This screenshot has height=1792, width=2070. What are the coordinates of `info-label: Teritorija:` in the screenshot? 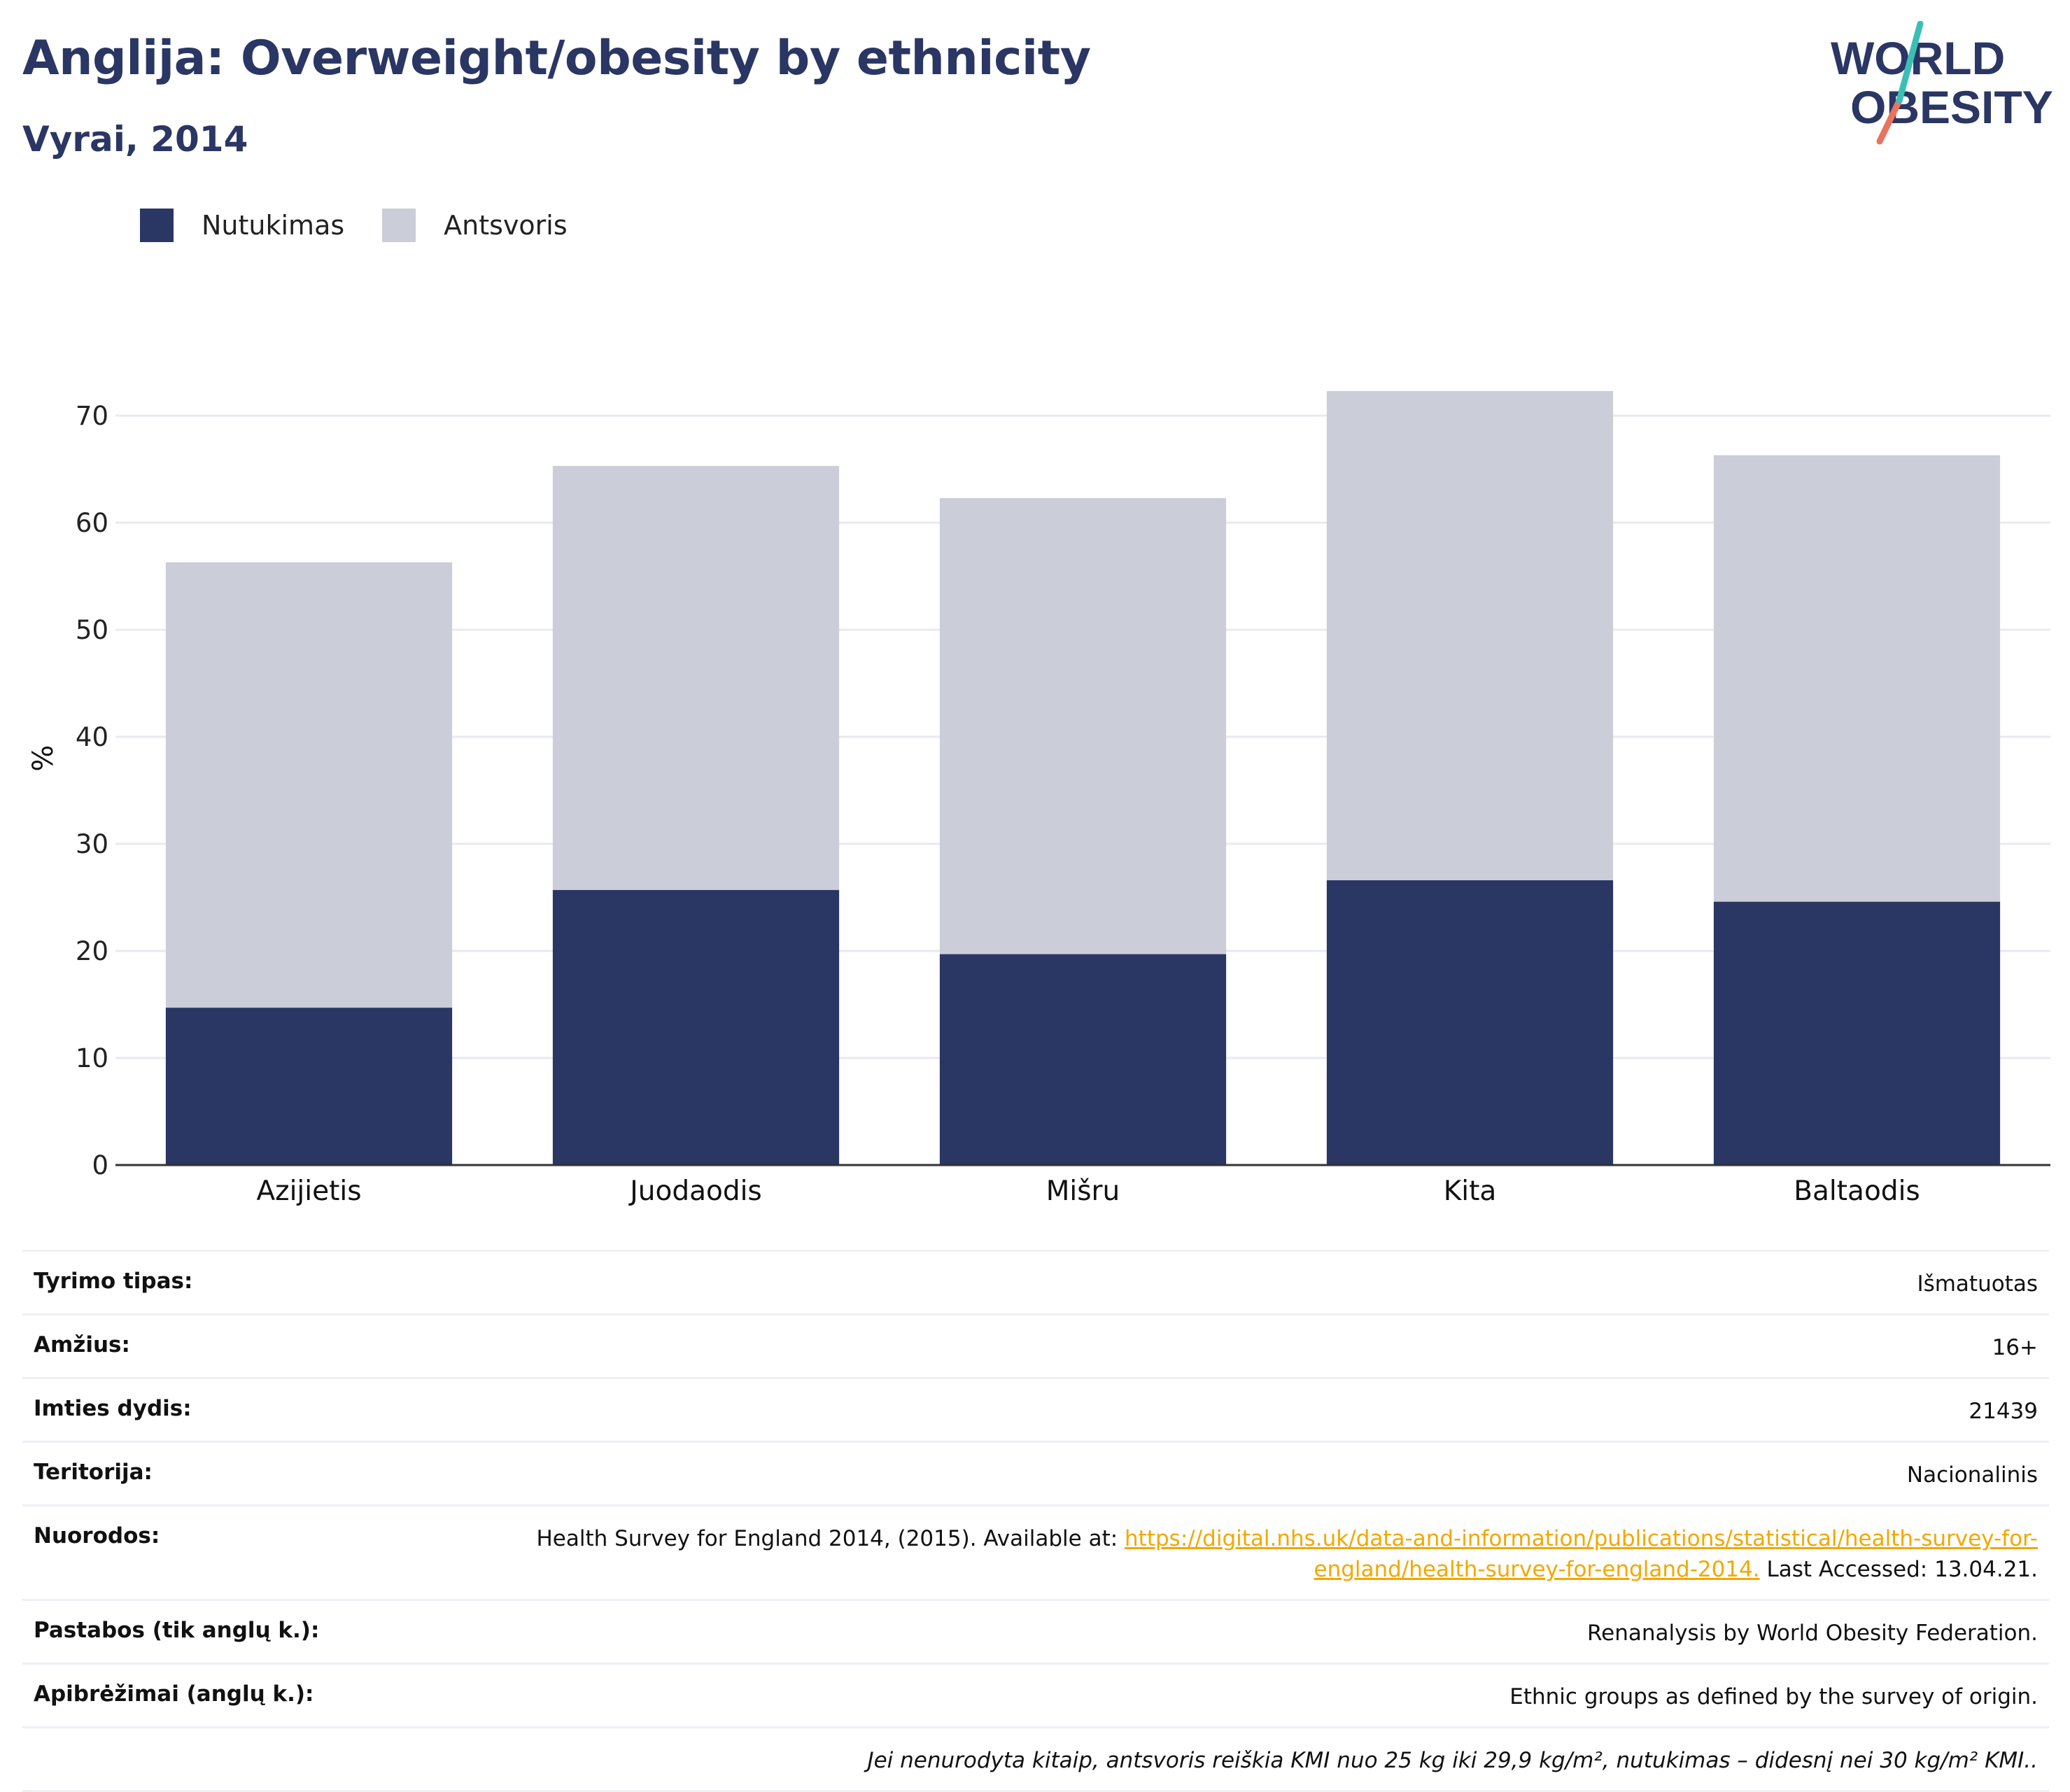 It's located at (93, 1472).